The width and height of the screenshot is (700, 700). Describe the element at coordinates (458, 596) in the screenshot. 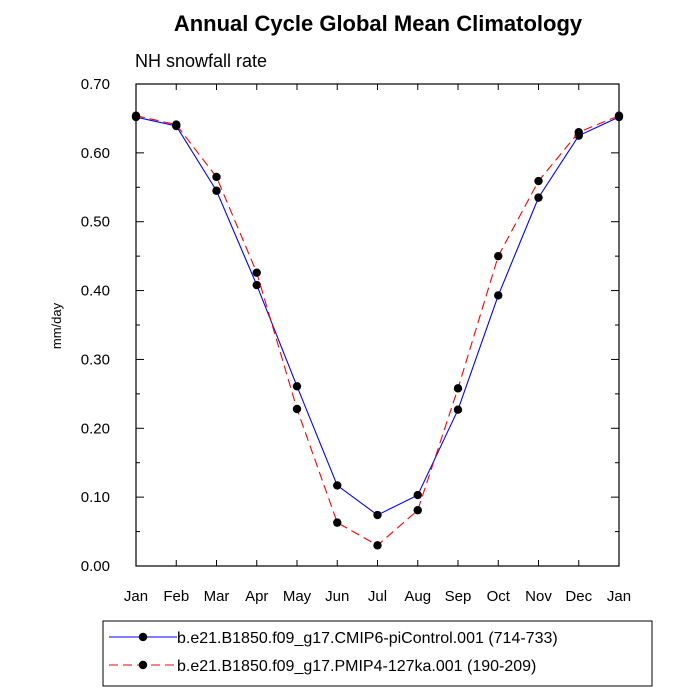

I see `x-tick-label: Sep` at that location.